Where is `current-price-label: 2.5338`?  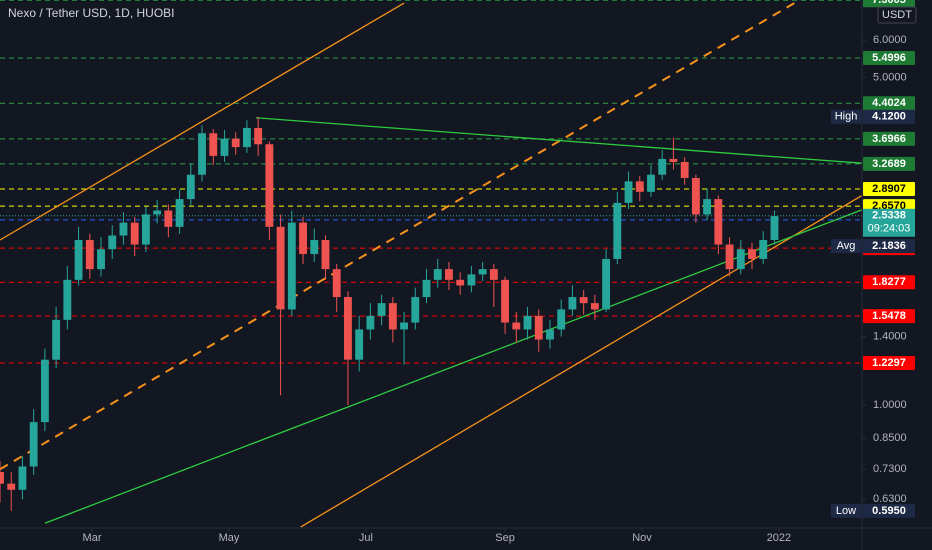
current-price-label: 2.5338 is located at coordinates (889, 216).